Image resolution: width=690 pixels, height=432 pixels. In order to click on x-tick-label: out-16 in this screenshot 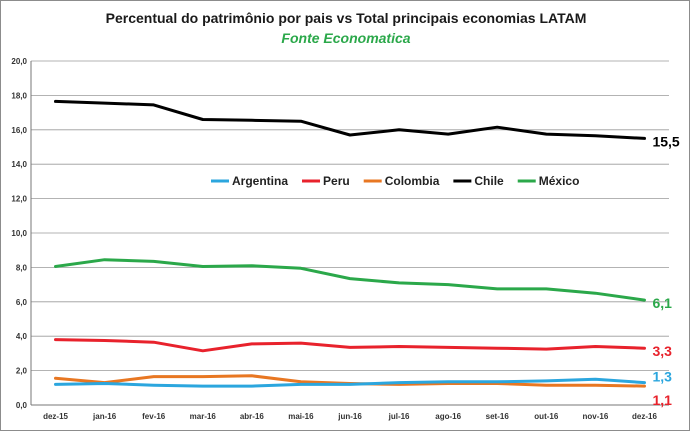, I will do `click(546, 416)`.